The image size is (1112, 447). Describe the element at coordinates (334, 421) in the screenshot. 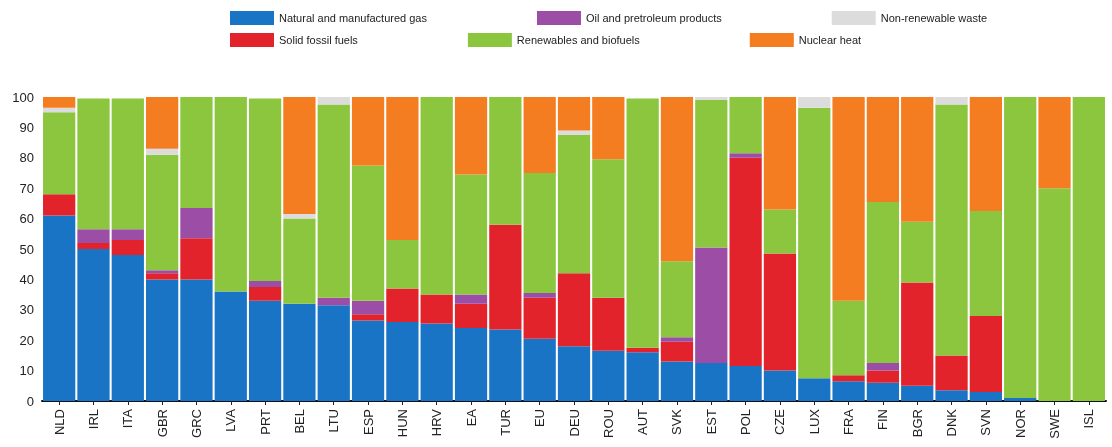

I see `x-tick-label: LTU` at that location.